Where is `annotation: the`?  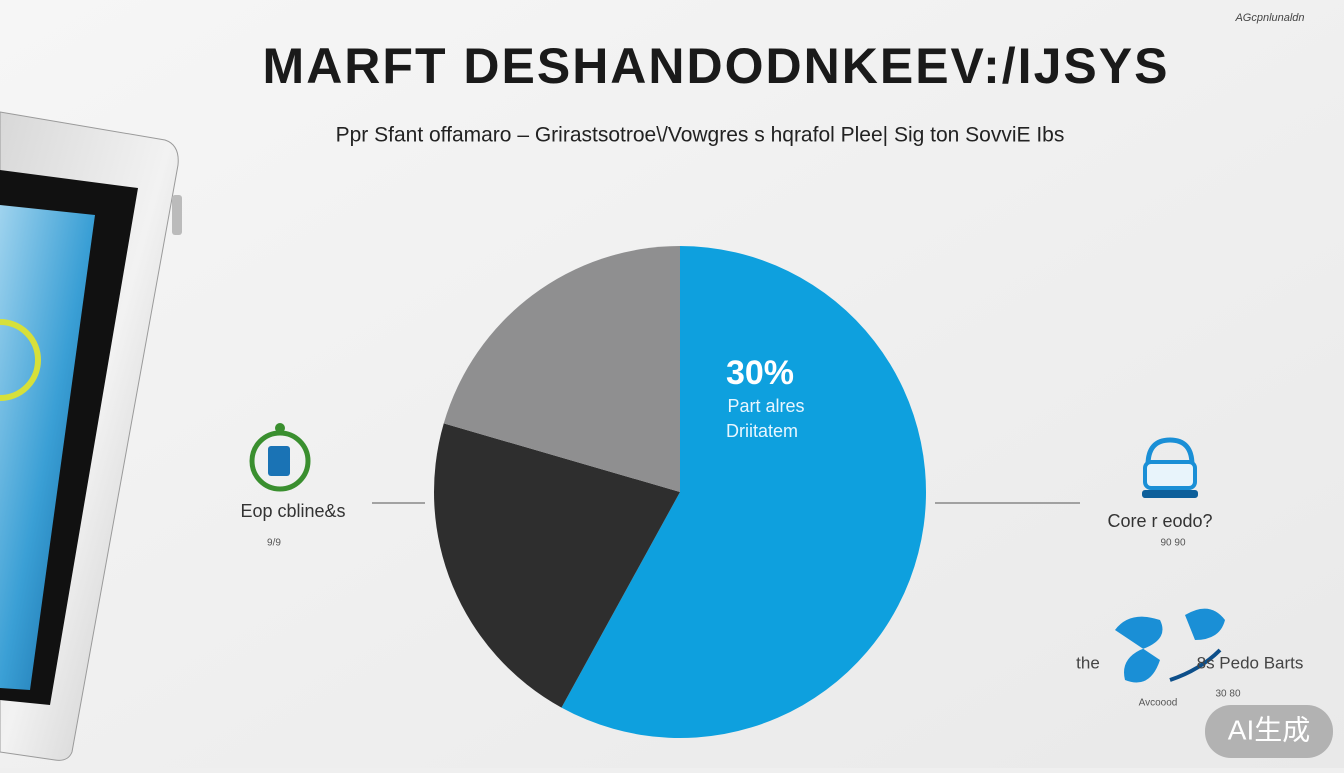 annotation: the is located at coordinates (1088, 662).